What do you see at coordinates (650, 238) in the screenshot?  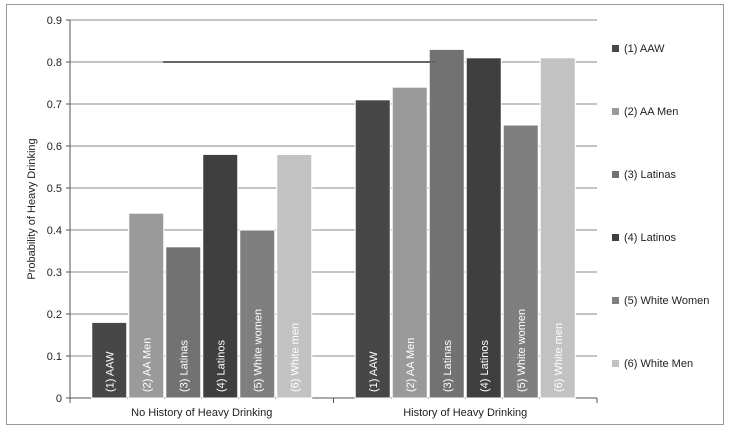 I see `legend-label: (4) Latinos` at bounding box center [650, 238].